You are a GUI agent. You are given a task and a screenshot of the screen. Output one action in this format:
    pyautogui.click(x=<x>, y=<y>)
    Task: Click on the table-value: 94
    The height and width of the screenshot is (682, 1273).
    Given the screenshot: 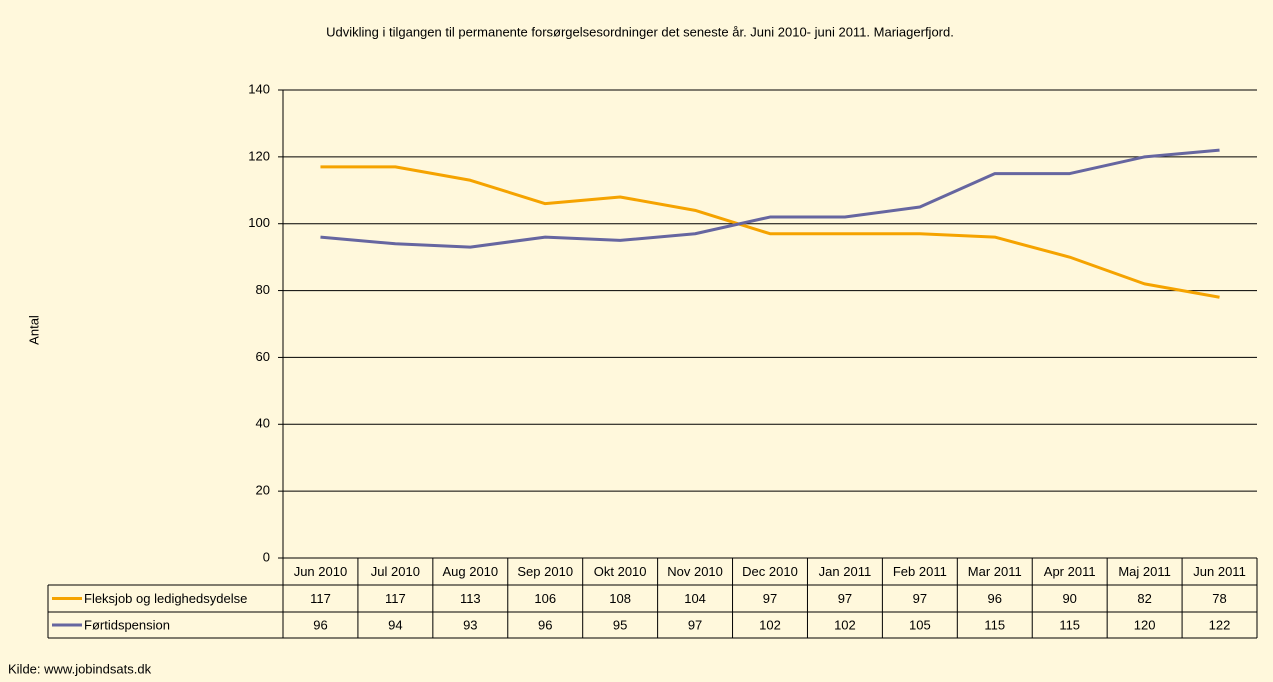 What is the action you would take?
    pyautogui.click(x=395, y=624)
    